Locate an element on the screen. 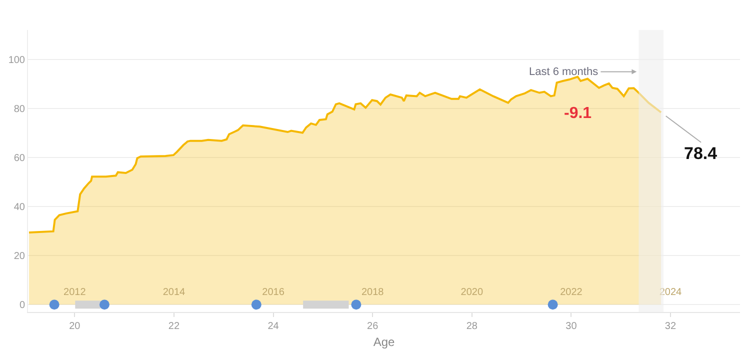 This screenshot has height=360, width=750. x-tick-label: 28 is located at coordinates (472, 326).